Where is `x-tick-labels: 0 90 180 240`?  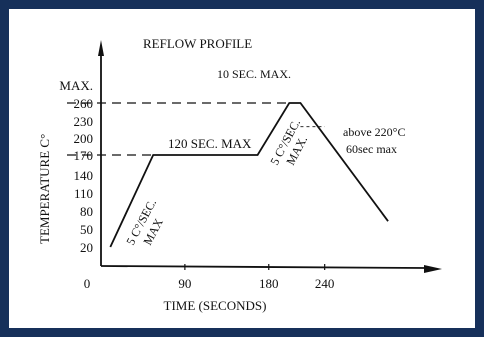 x-tick-labels: 0 90 180 240 is located at coordinates (209, 277).